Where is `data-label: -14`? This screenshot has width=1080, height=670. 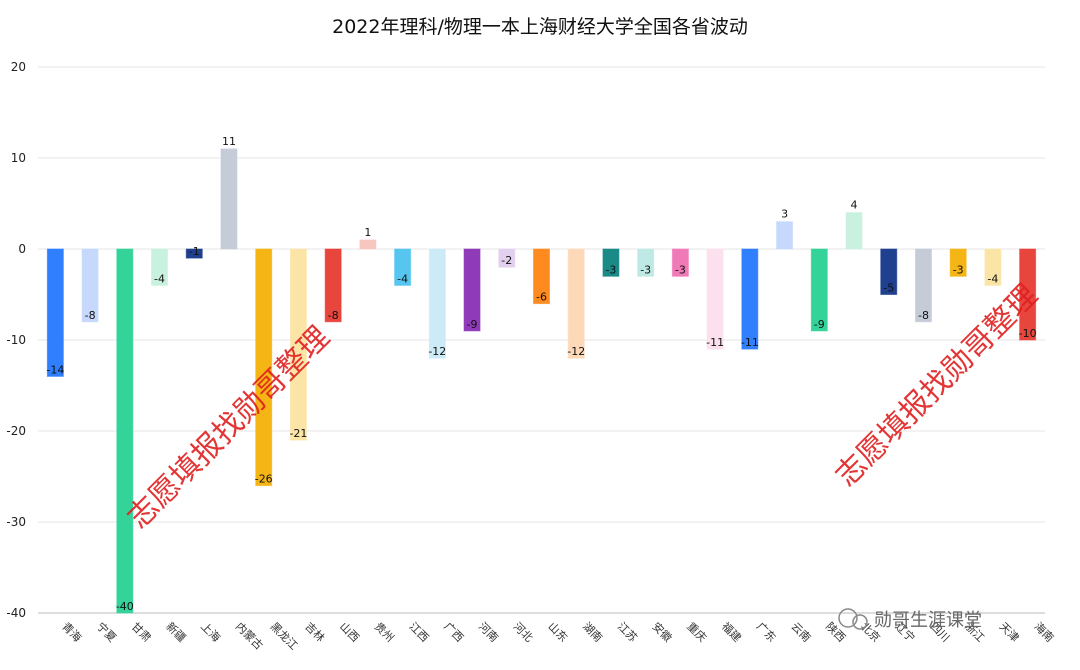
data-label: -14 is located at coordinates (55, 369).